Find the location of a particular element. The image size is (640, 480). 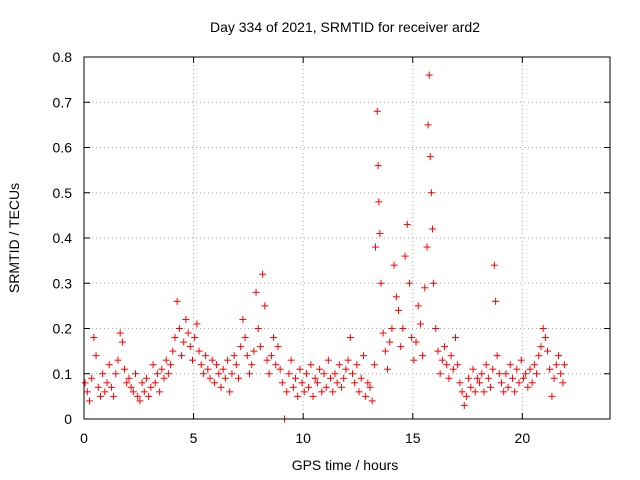

y-tick-label: 0.4 is located at coordinates (63, 238).